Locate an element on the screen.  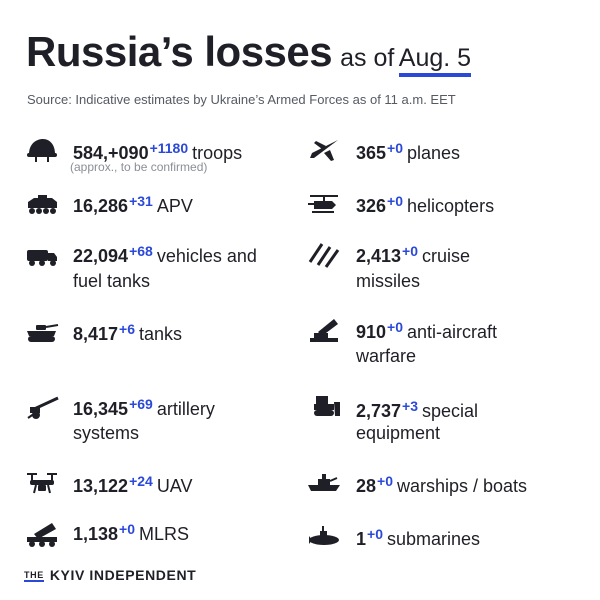
artillery-value: 16,345 is located at coordinates (101, 409).